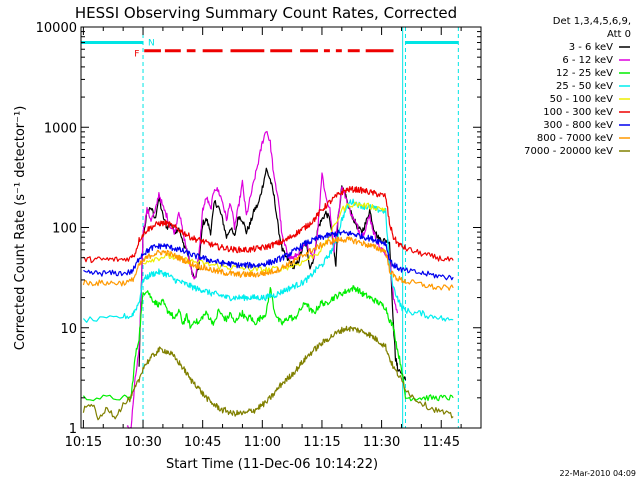 The width and height of the screenshot is (640, 480). I want to click on legend-label-8: 7000 - 20000 keV, so click(568, 151).